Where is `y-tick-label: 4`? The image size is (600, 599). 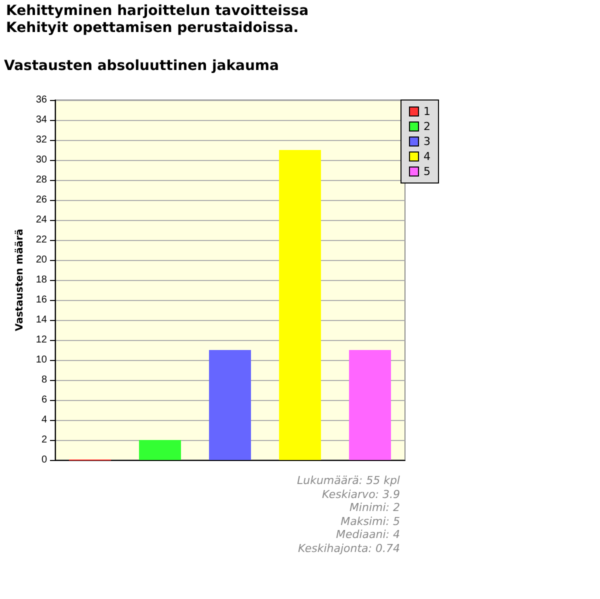
y-tick-label: 4 is located at coordinates (44, 420).